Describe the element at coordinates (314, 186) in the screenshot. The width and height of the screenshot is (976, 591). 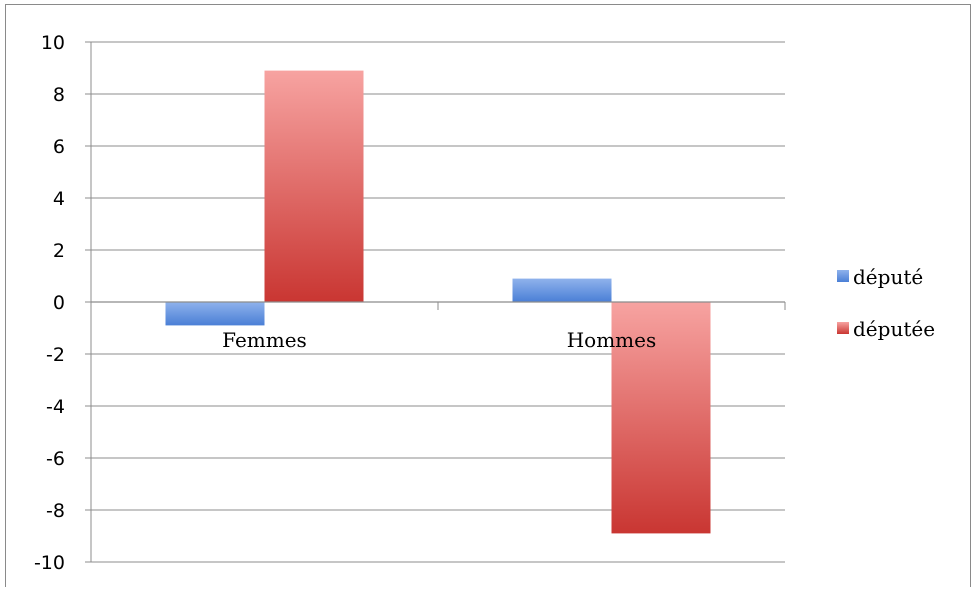
I see `bar-députée-Femmes` at that location.